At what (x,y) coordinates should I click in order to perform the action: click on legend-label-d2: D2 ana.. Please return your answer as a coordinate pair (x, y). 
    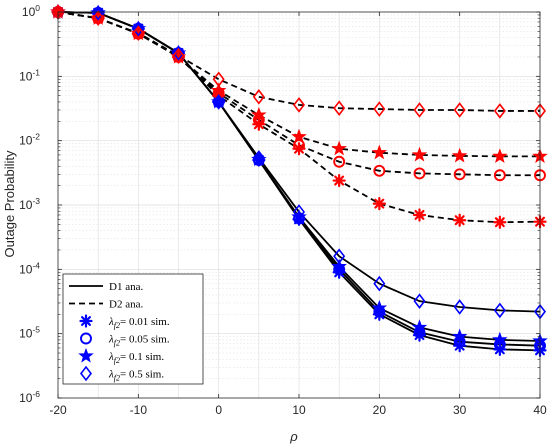
    Looking at the image, I should click on (126, 305).